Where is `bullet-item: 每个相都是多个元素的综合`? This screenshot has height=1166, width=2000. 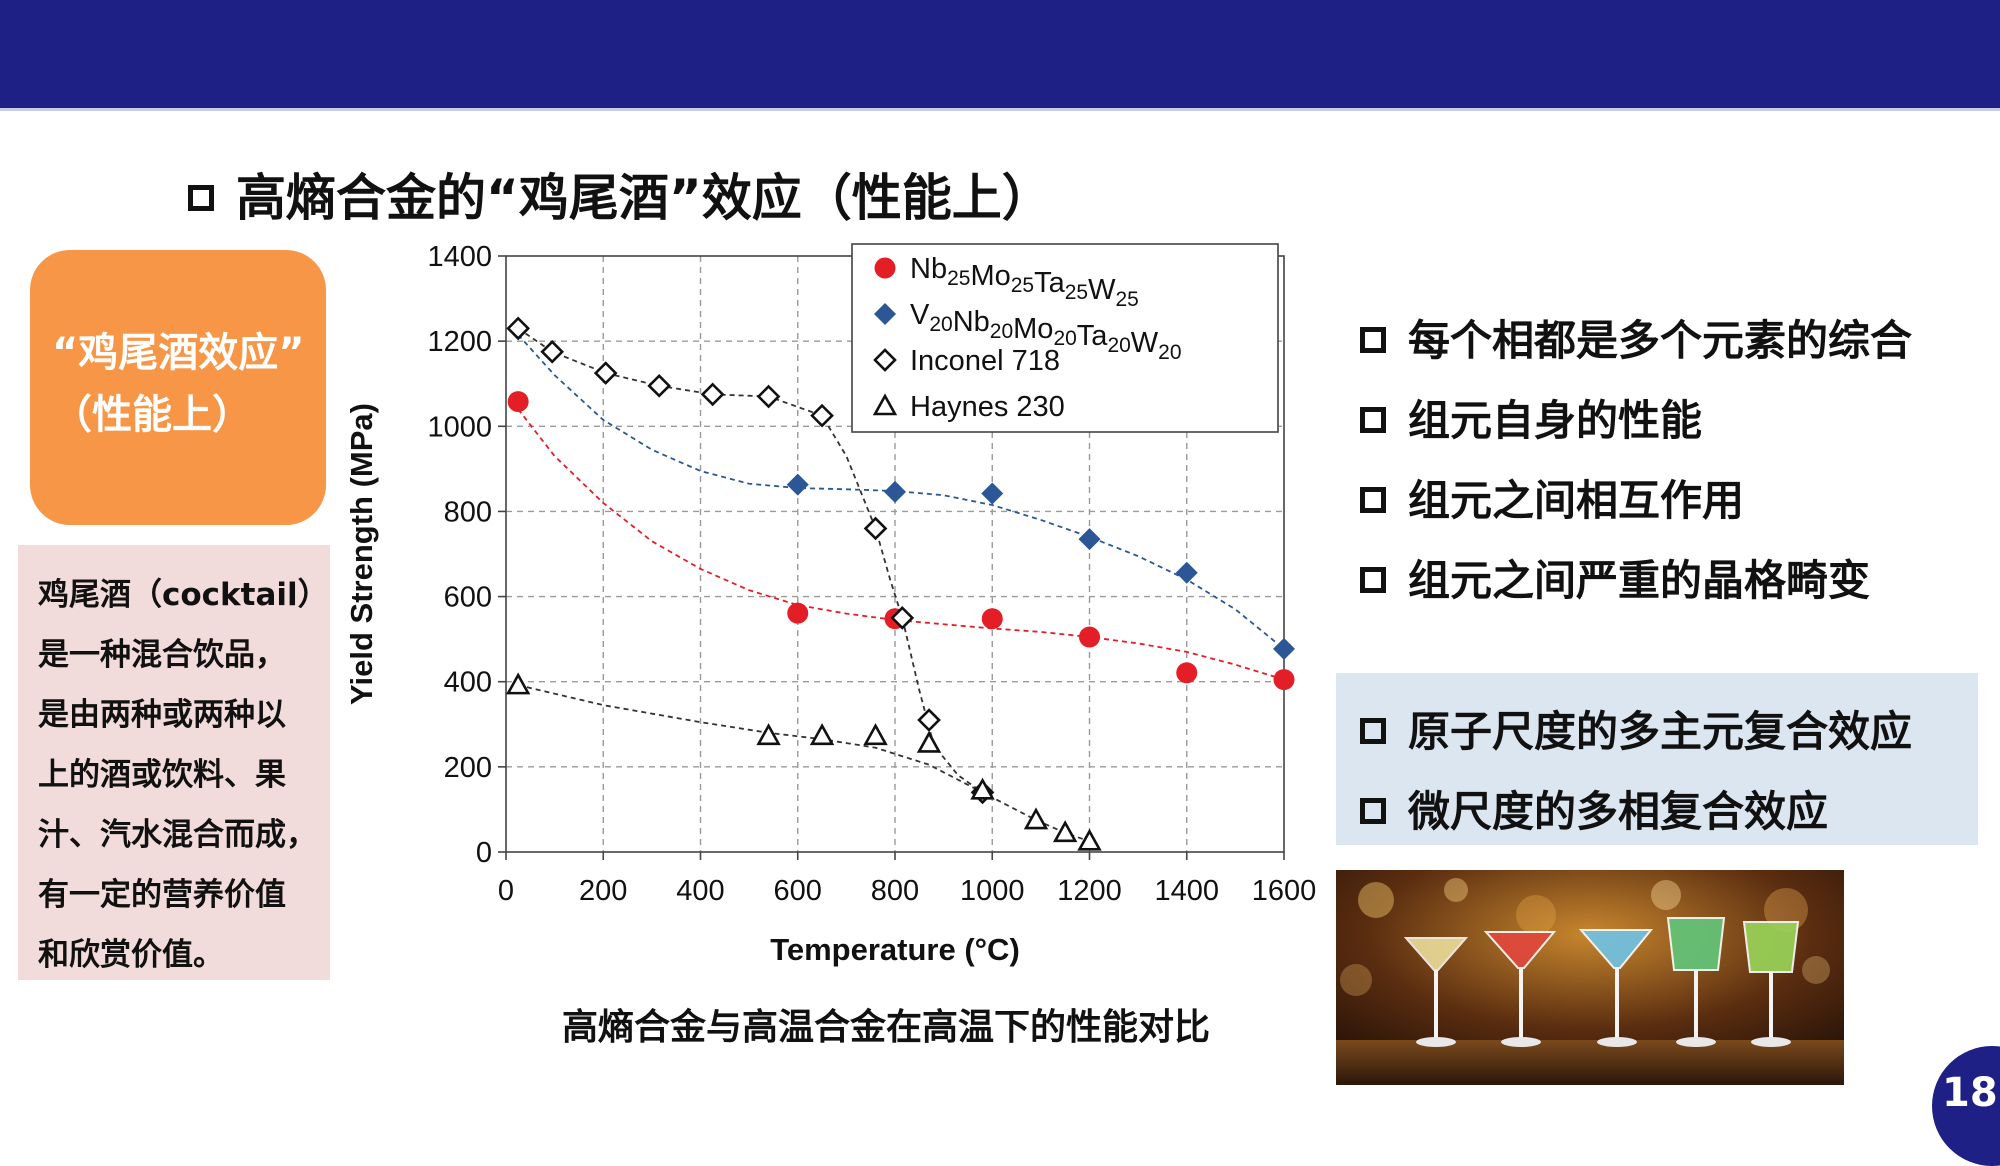
bullet-item: 每个相都是多个元素的综合 is located at coordinates (1636, 346).